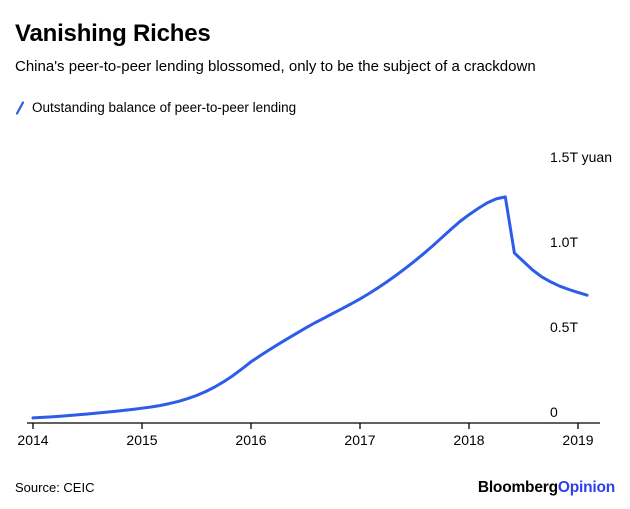 Image resolution: width=630 pixels, height=509 pixels. What do you see at coordinates (141, 440) in the screenshot?
I see `x-tick-label: 2015` at bounding box center [141, 440].